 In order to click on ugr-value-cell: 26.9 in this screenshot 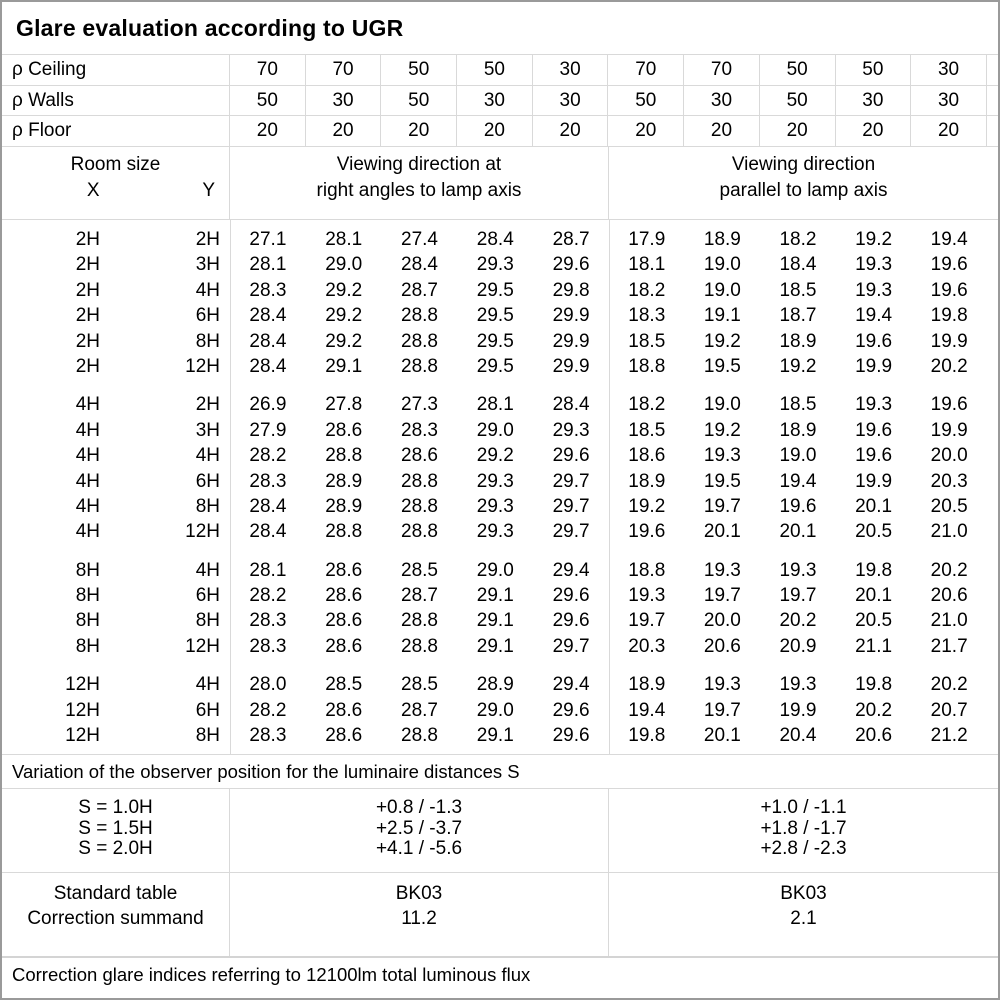, I will do `click(268, 405)`.